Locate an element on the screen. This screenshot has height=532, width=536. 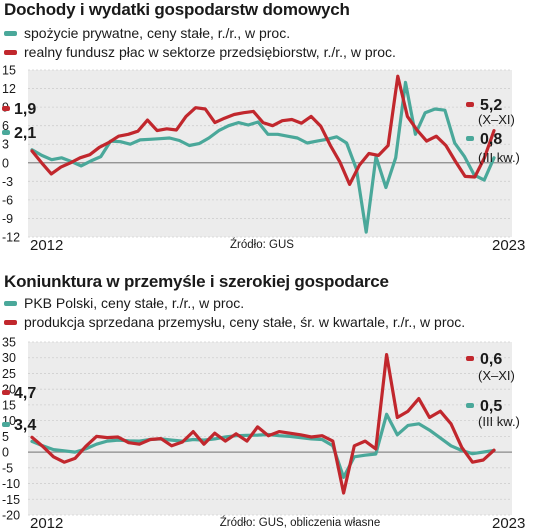
y-tick-label: -5 is located at coordinates (7, 468).